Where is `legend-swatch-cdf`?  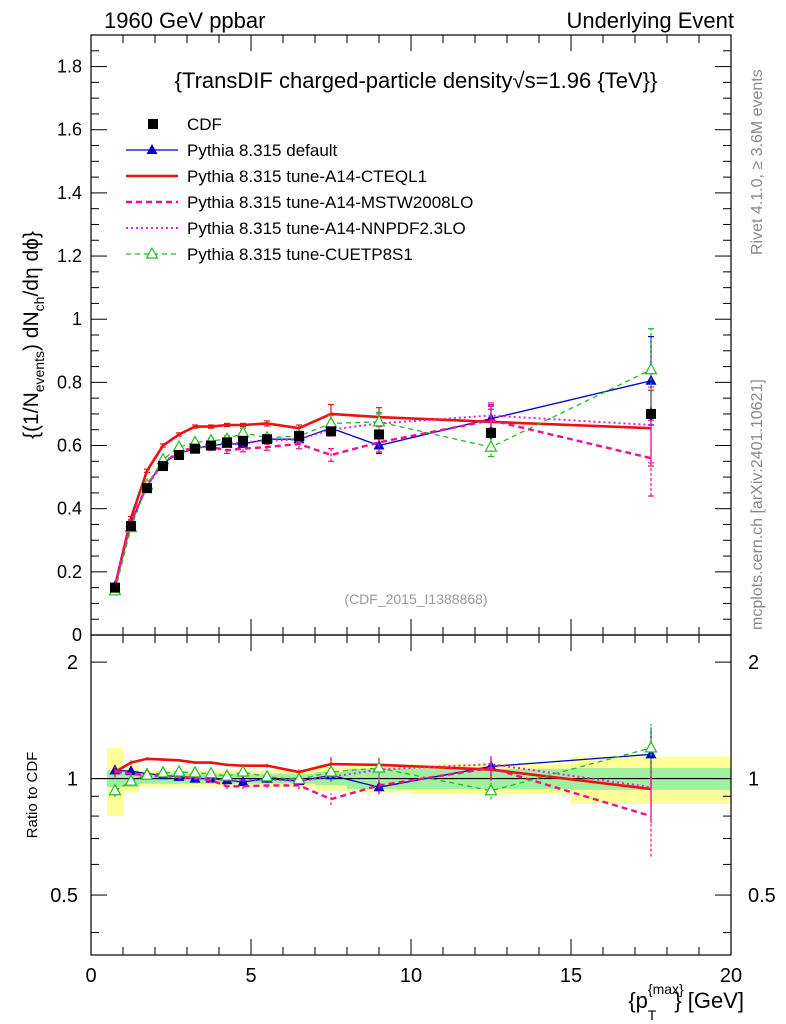 legend-swatch-cdf is located at coordinates (153, 124).